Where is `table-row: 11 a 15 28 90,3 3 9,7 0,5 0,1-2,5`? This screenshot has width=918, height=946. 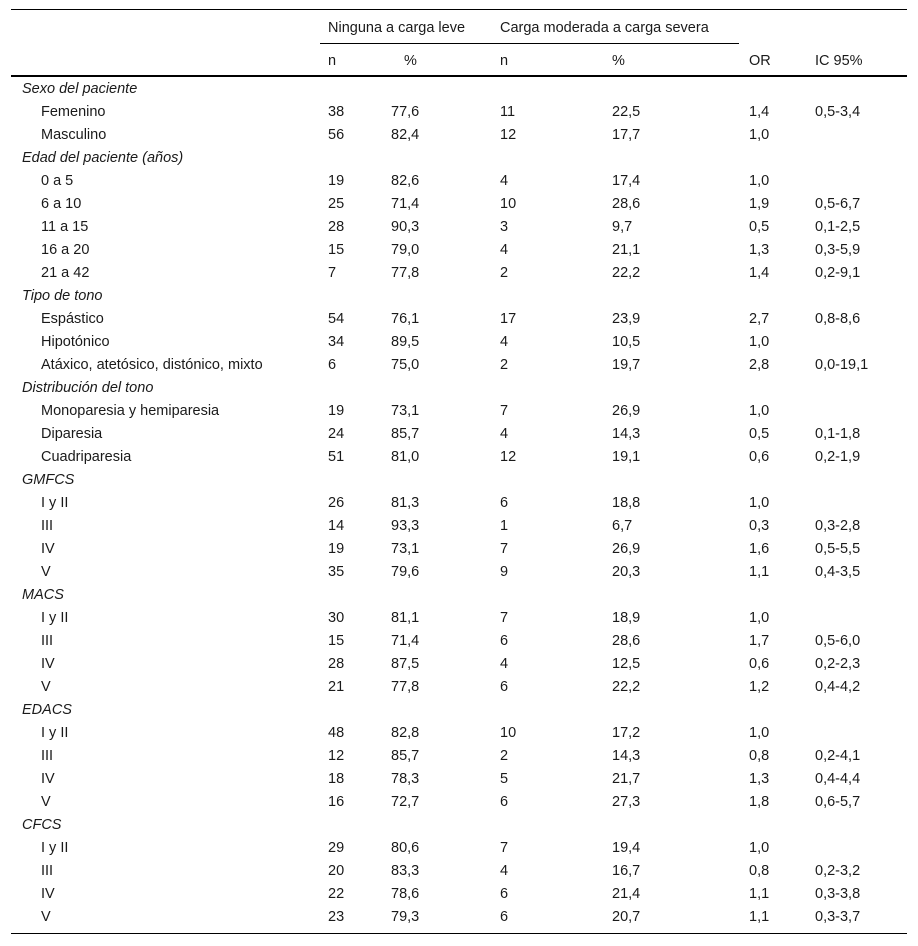 table-row: 11 a 15 28 90,3 3 9,7 0,5 0,1-2,5 is located at coordinates (459, 228).